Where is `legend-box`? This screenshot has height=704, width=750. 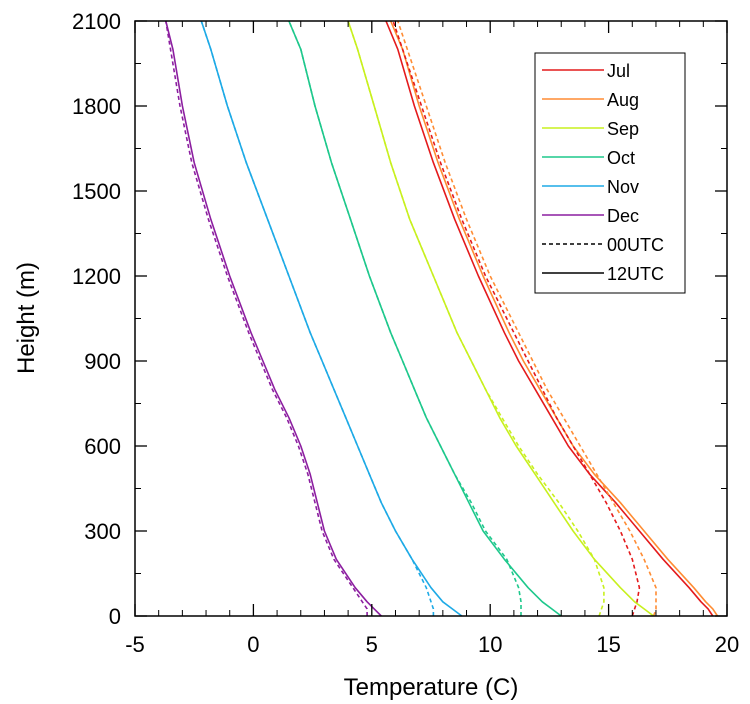 legend-box is located at coordinates (610, 173).